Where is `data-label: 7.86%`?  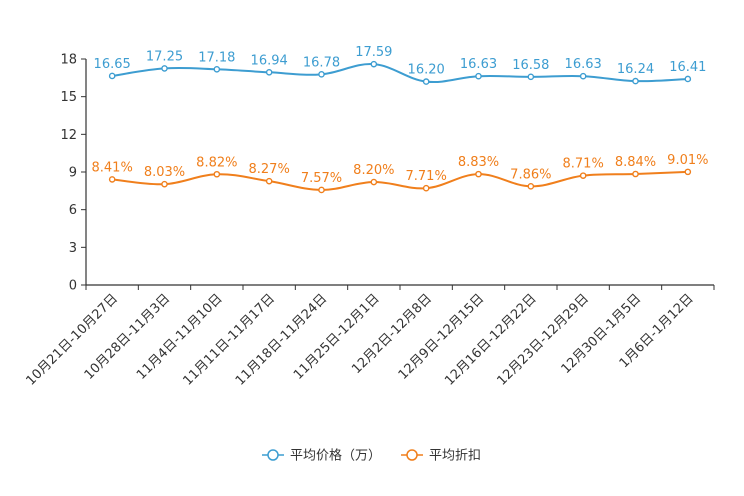
data-label: 7.86% is located at coordinates (530, 174).